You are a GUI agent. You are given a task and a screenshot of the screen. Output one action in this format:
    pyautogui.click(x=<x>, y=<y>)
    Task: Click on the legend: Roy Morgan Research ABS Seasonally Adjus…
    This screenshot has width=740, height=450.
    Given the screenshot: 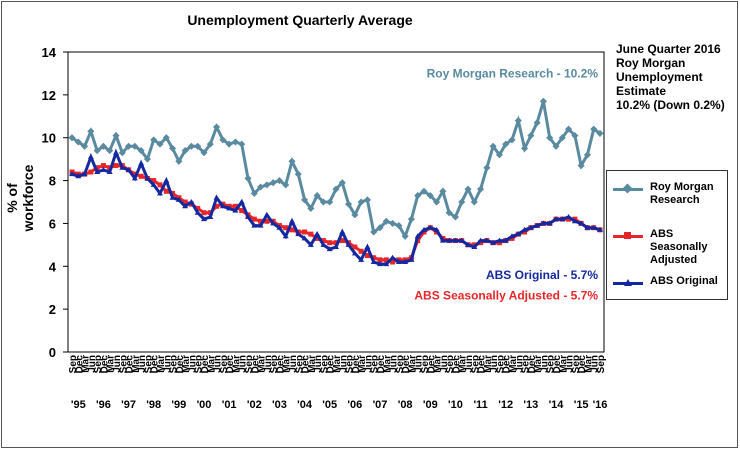 What is the action you would take?
    pyautogui.click(x=667, y=235)
    